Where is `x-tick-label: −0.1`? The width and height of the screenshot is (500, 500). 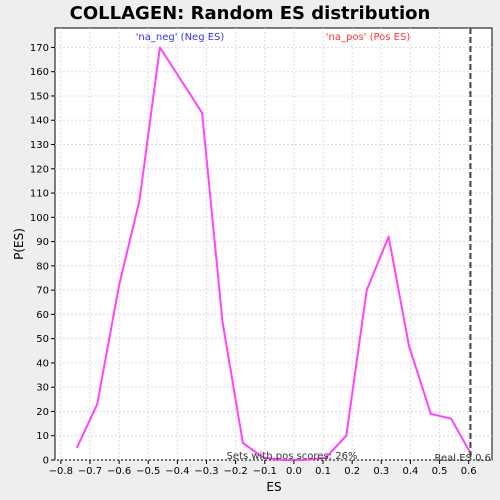
x-tick-label: −0.1 is located at coordinates (265, 471).